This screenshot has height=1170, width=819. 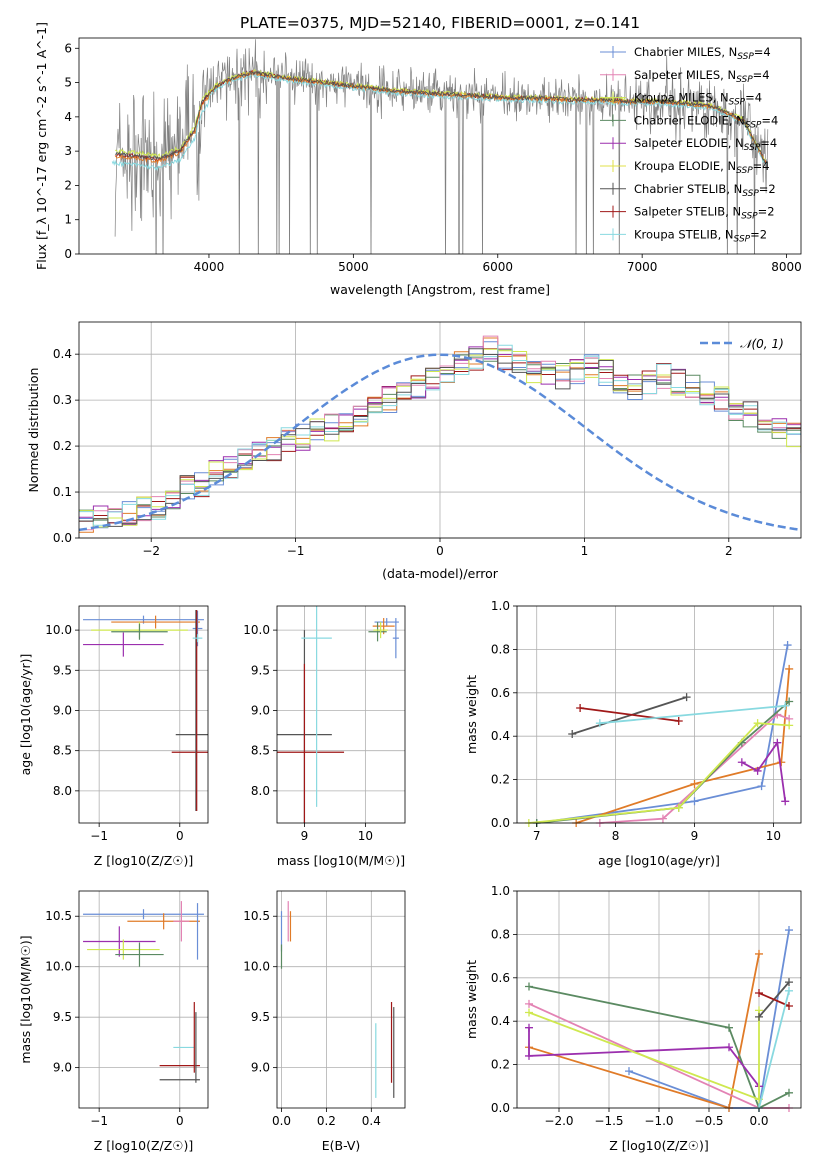 I want to click on x-tick-label: 0.2, so click(x=326, y=1121).